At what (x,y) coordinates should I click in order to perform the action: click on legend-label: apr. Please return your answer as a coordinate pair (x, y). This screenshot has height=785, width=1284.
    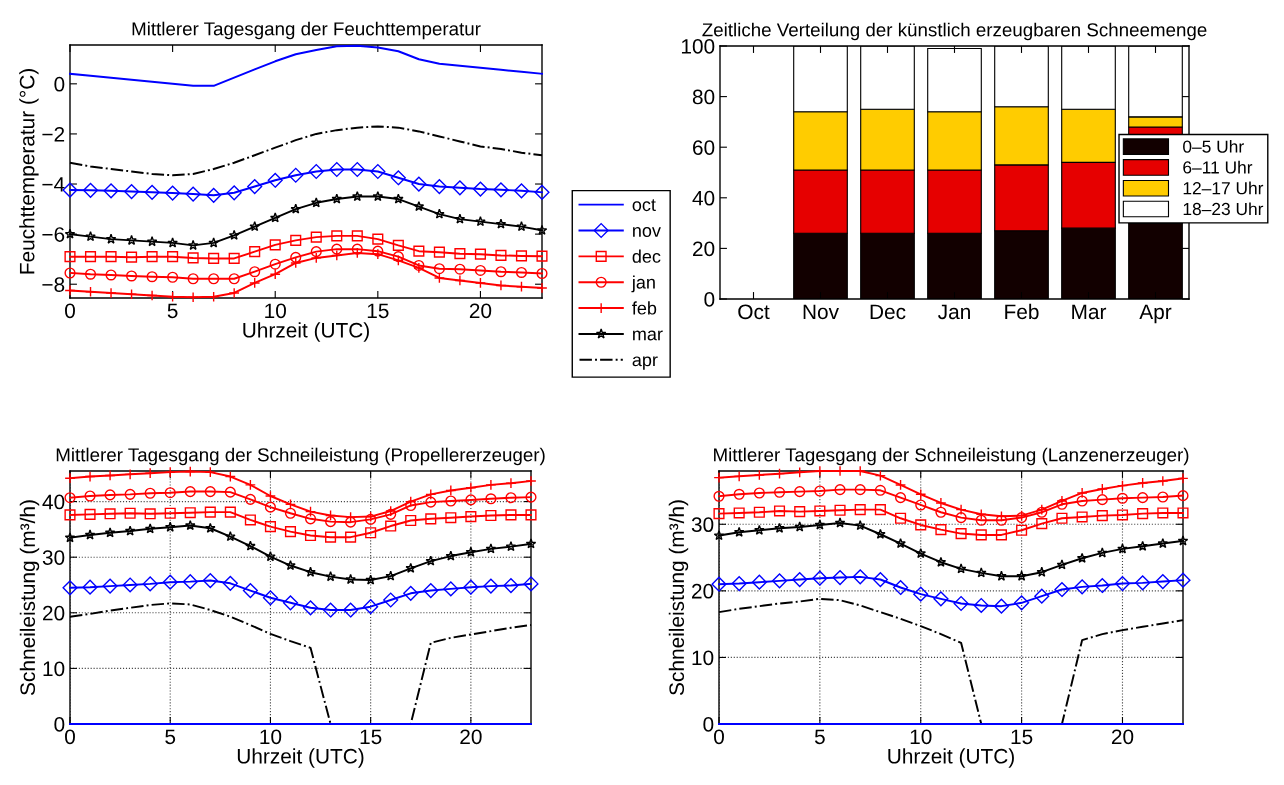
    Looking at the image, I should click on (645, 363).